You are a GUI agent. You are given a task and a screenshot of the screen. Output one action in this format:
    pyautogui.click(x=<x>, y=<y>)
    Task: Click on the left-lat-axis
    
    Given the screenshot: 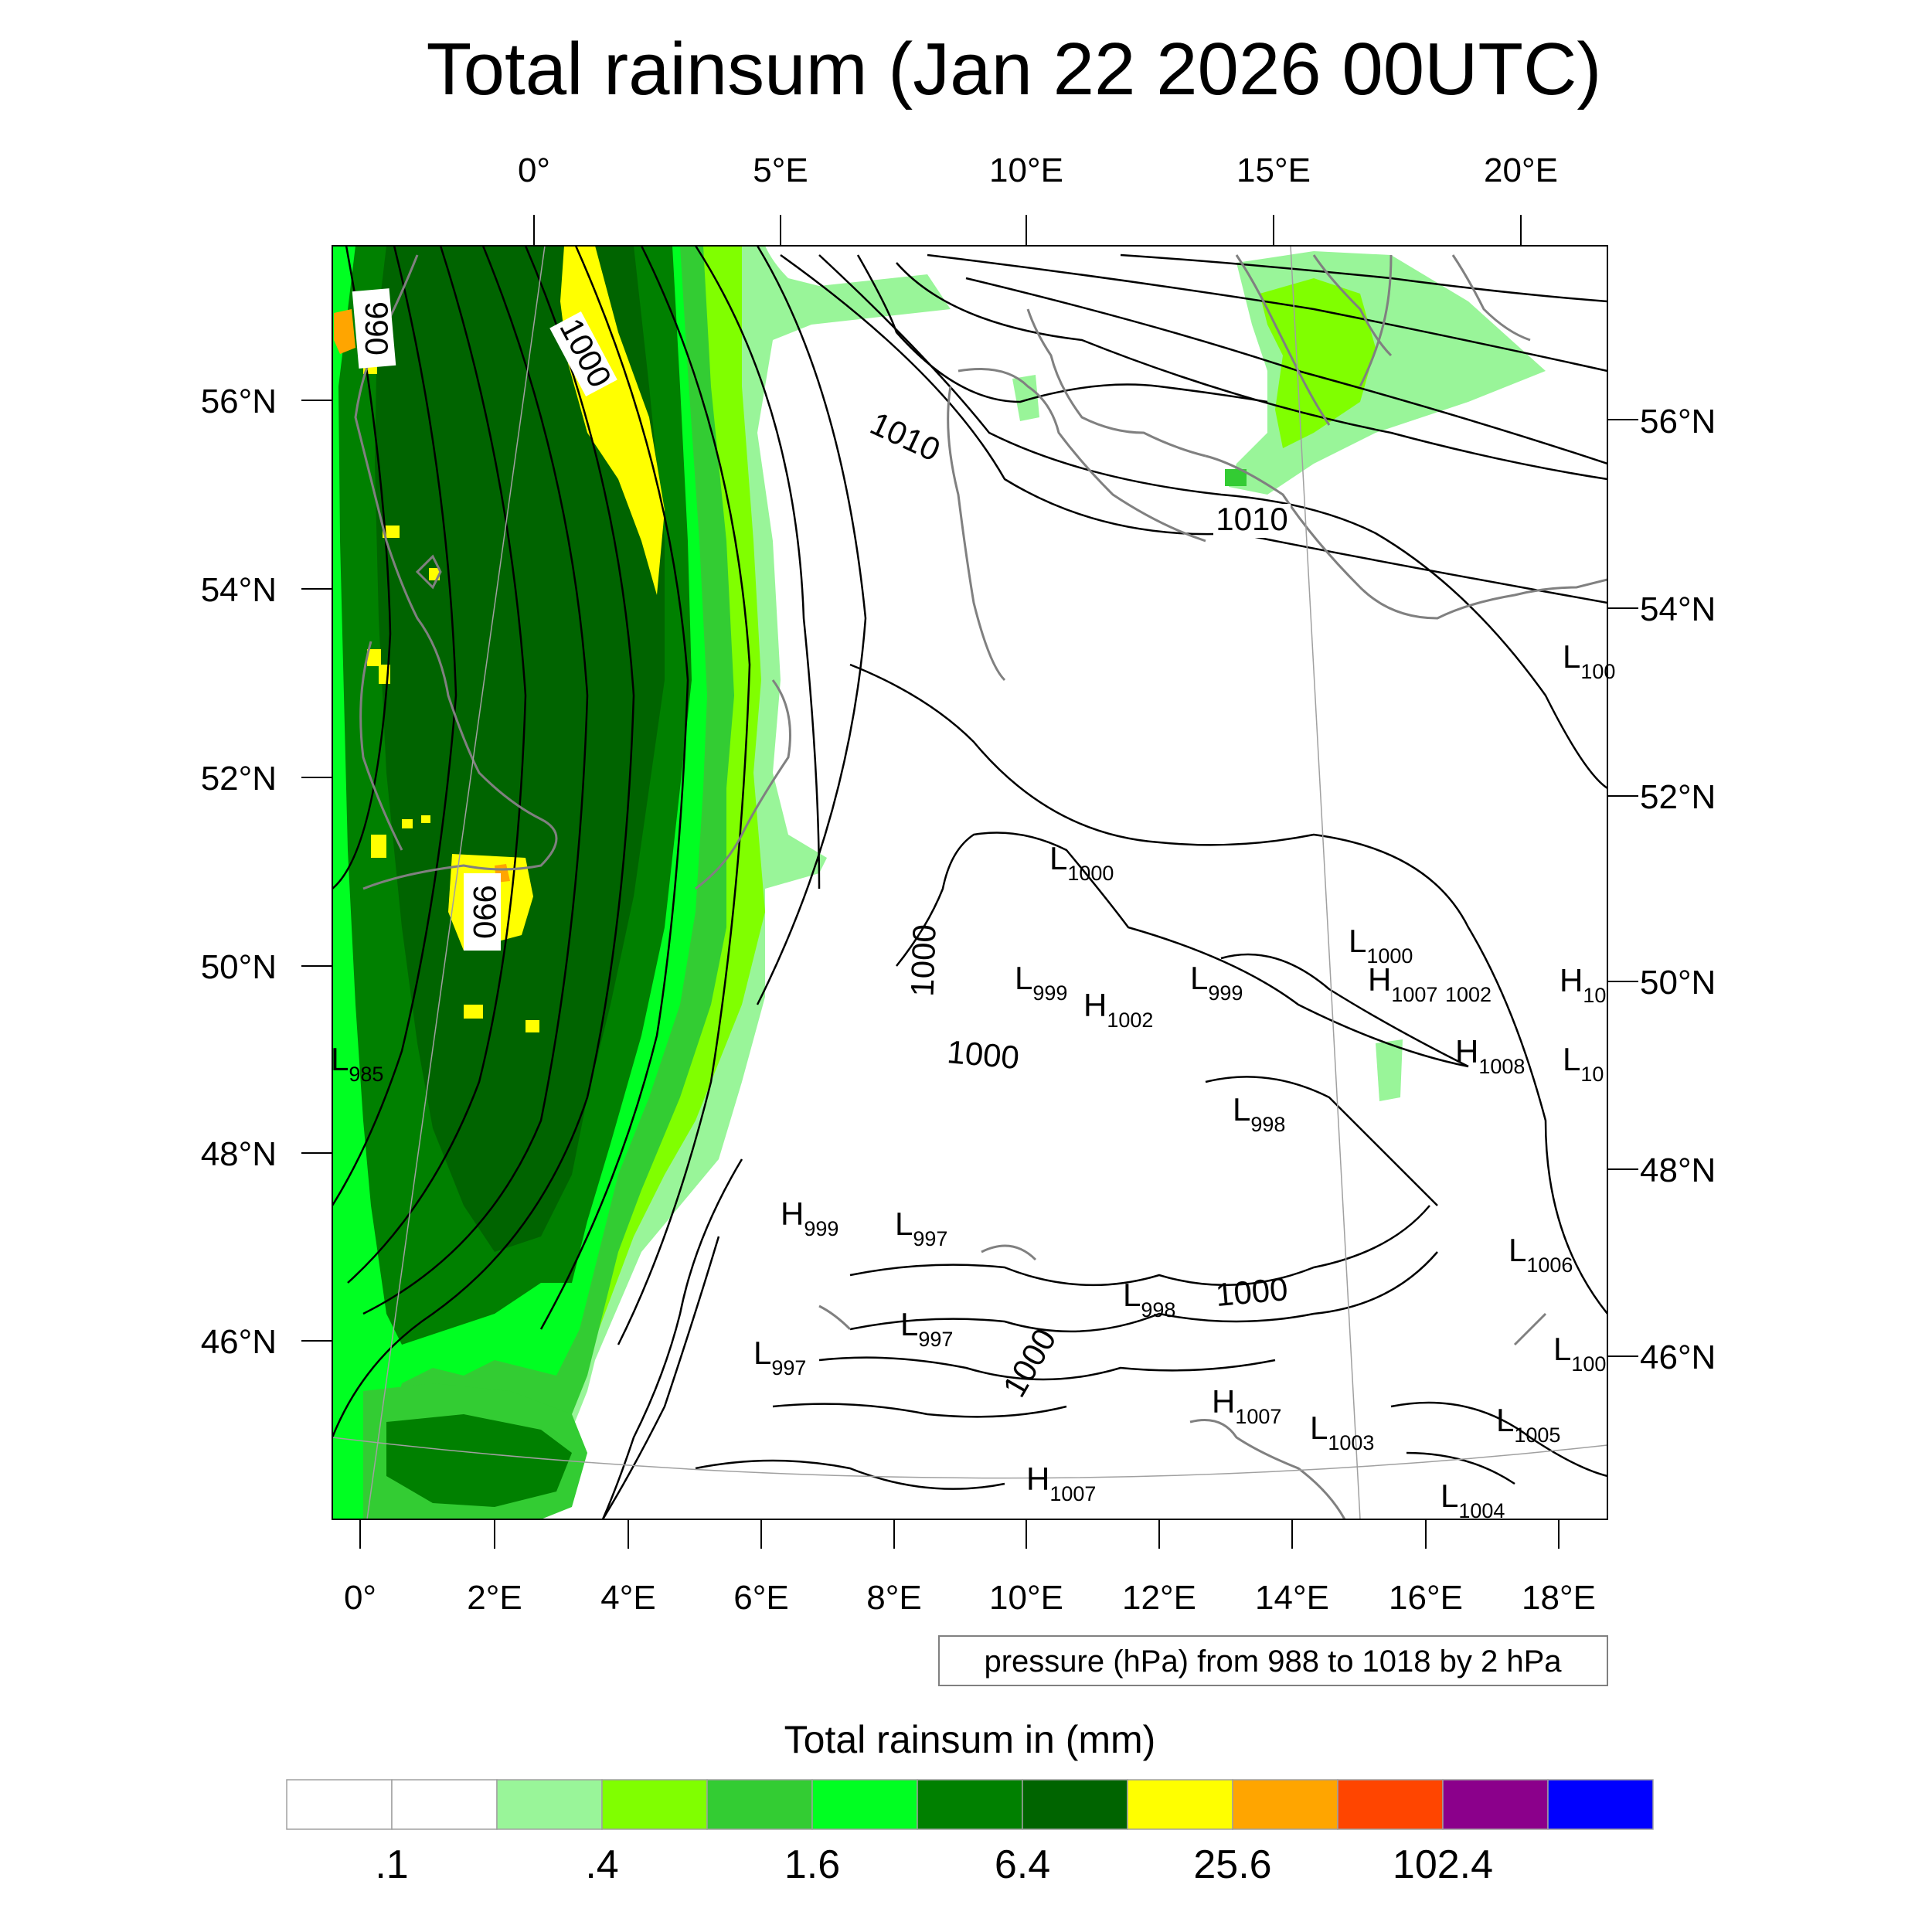 What is the action you would take?
    pyautogui.click(x=316, y=871)
    